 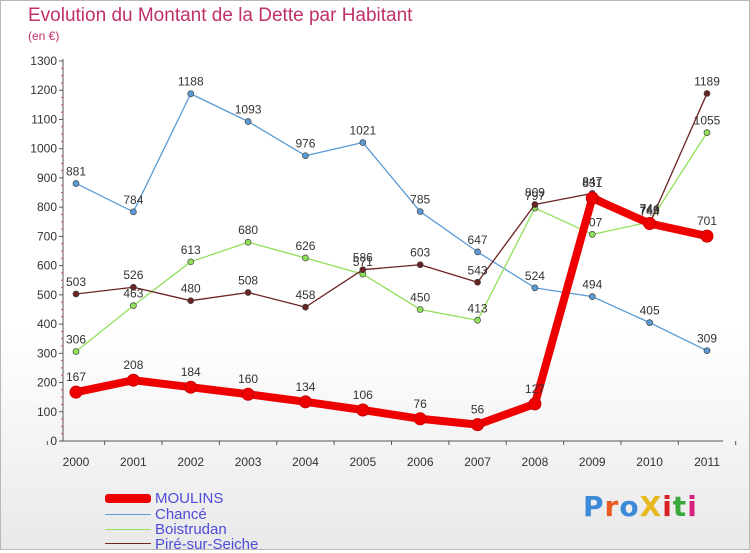 I want to click on x-tick-label: 2009, so click(x=592, y=462).